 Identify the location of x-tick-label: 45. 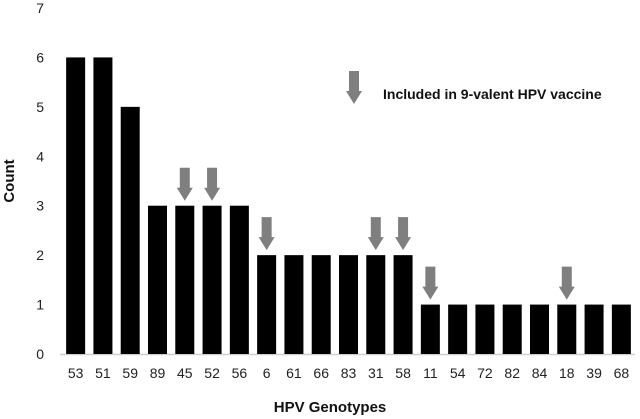
(185, 373).